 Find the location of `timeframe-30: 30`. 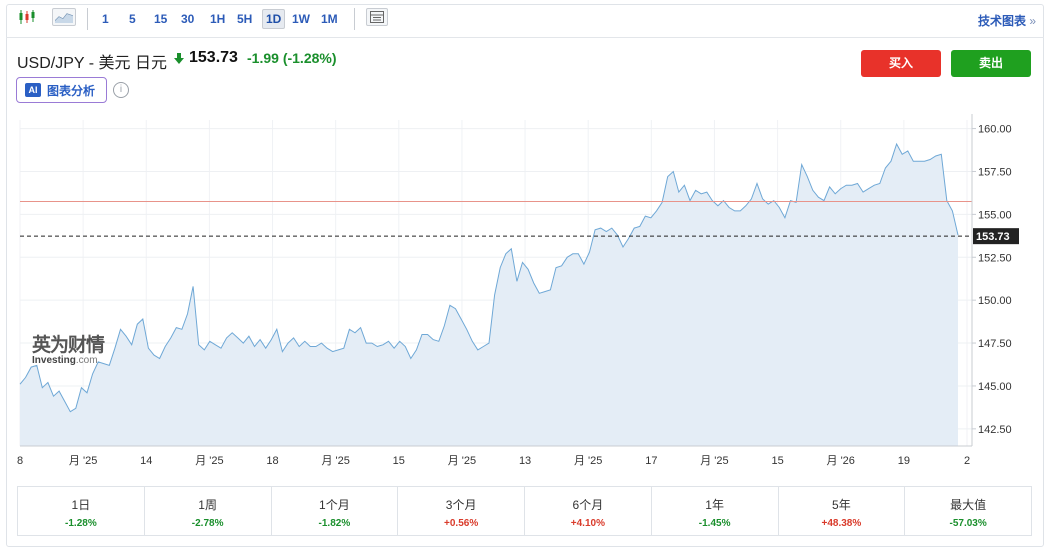

timeframe-30: 30 is located at coordinates (188, 19).